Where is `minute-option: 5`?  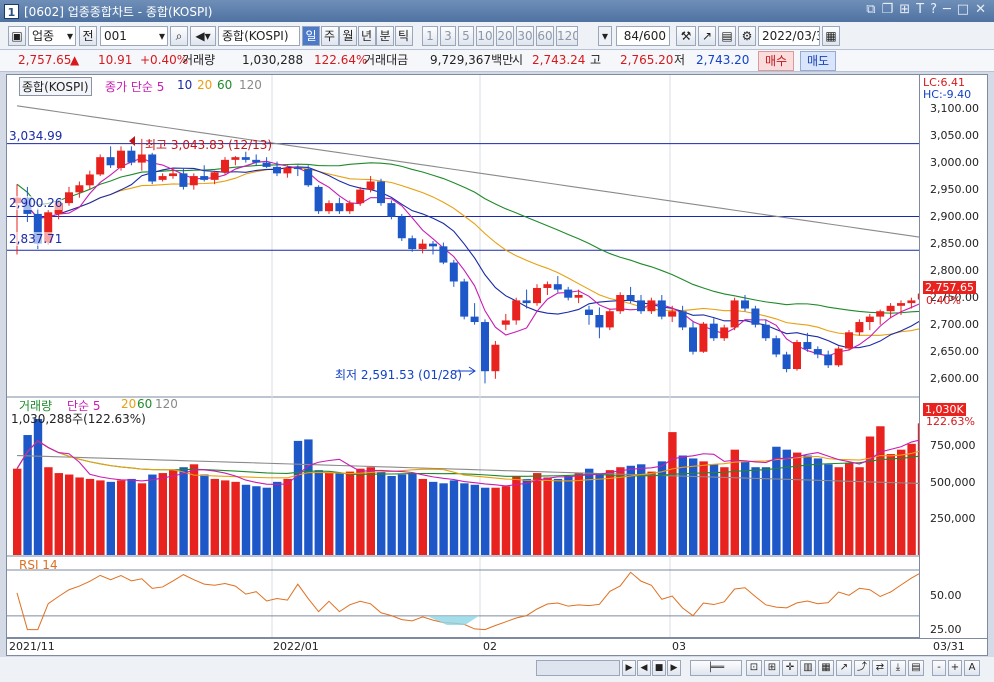 minute-option: 5 is located at coordinates (466, 36).